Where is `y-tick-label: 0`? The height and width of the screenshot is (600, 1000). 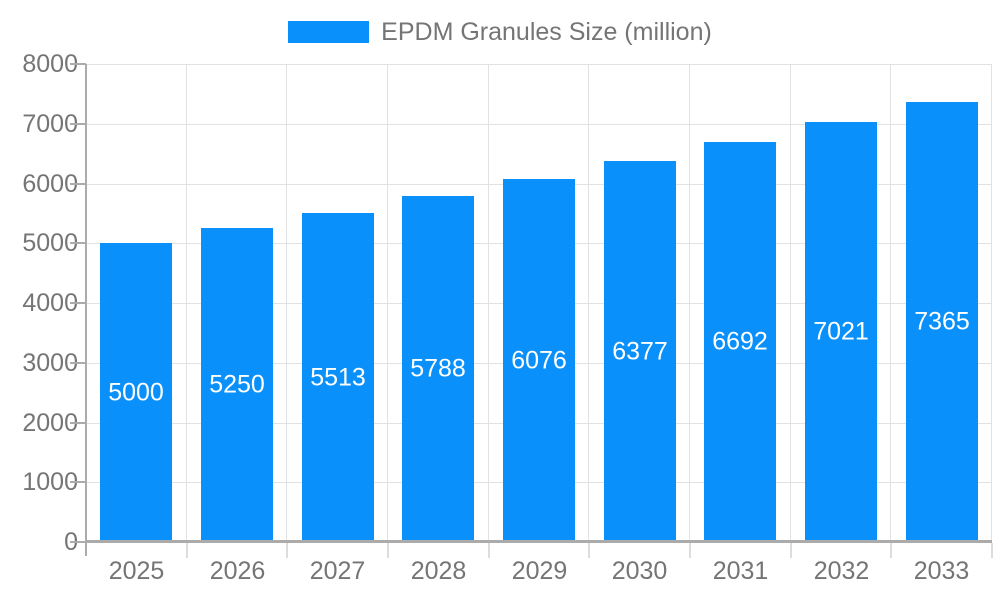
y-tick-label: 0 is located at coordinates (39, 542).